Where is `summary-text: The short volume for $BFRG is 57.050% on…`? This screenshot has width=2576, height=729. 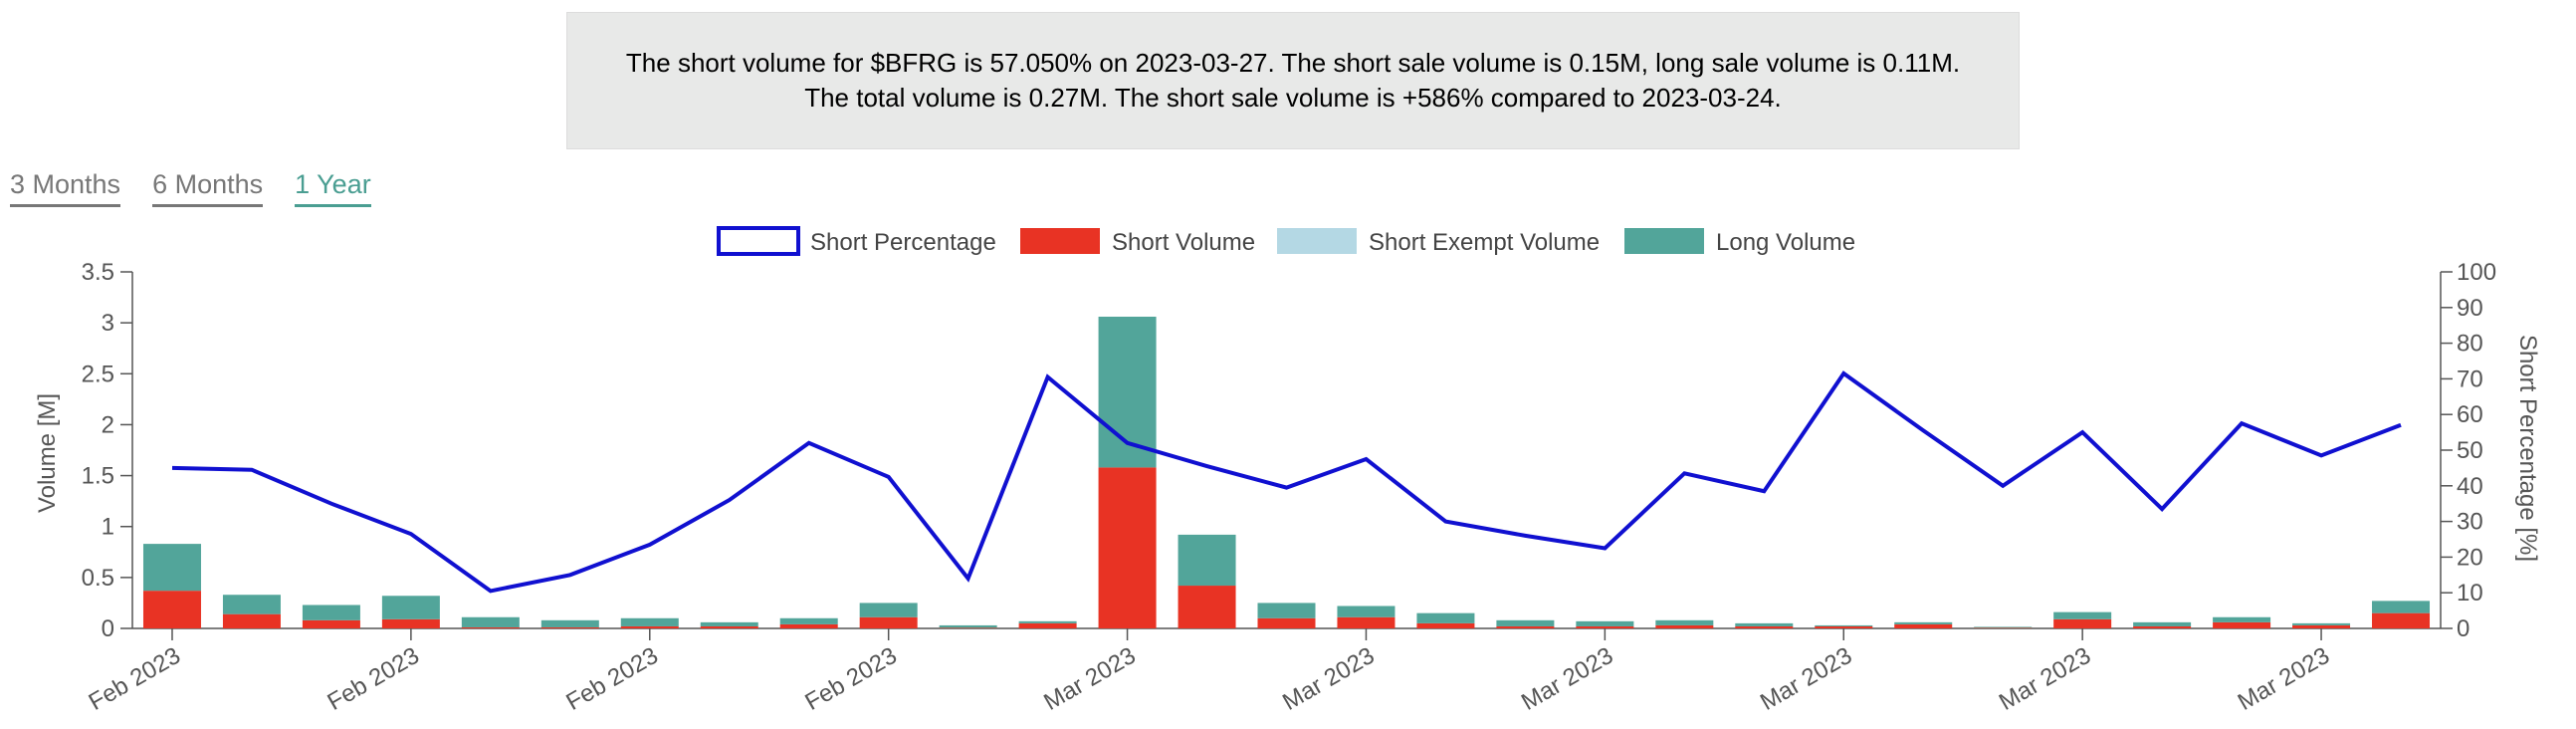 summary-text: The short volume for $BFRG is 57.050% on… is located at coordinates (1293, 81).